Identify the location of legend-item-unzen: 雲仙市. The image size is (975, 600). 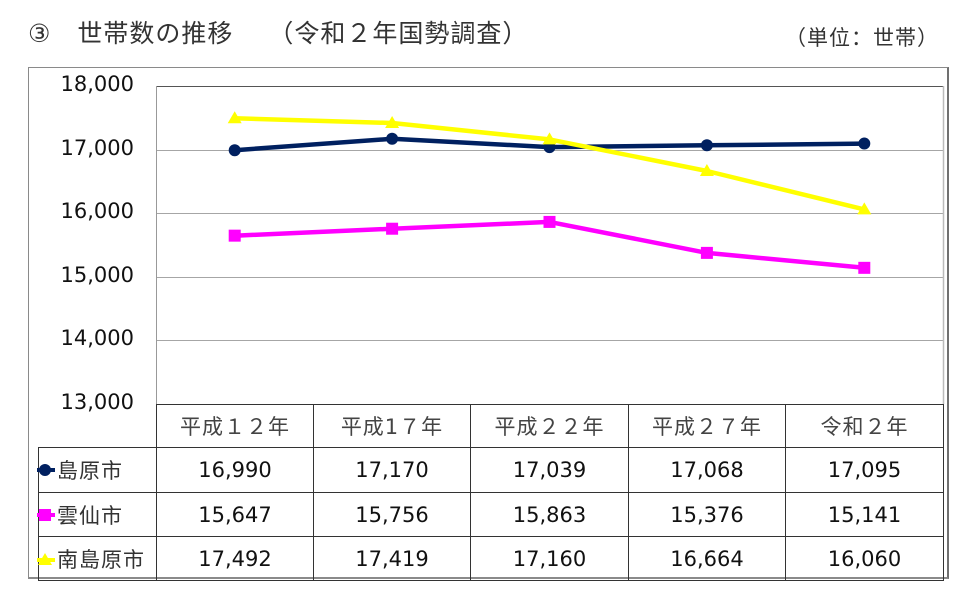
(97, 514).